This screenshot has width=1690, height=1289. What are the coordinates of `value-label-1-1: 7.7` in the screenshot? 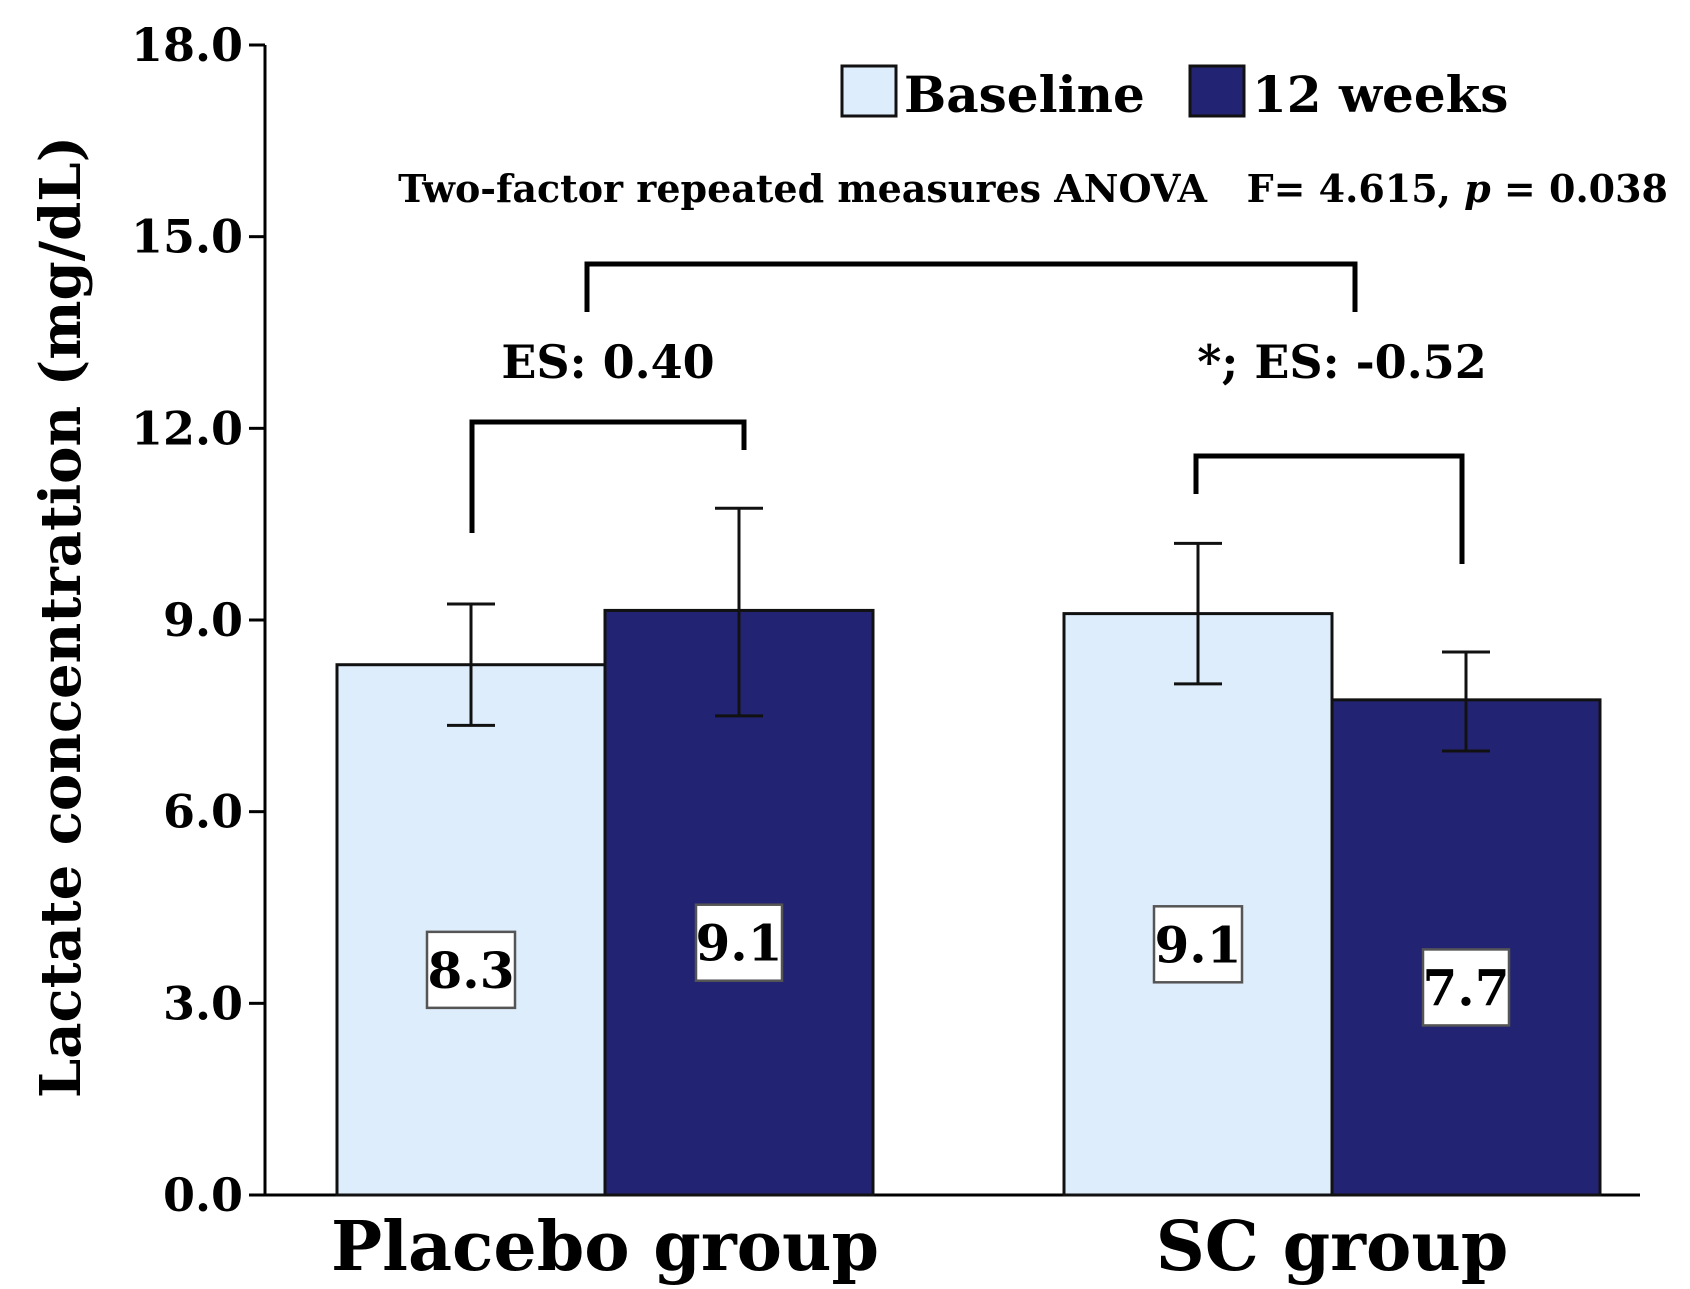 It's located at (1466, 987).